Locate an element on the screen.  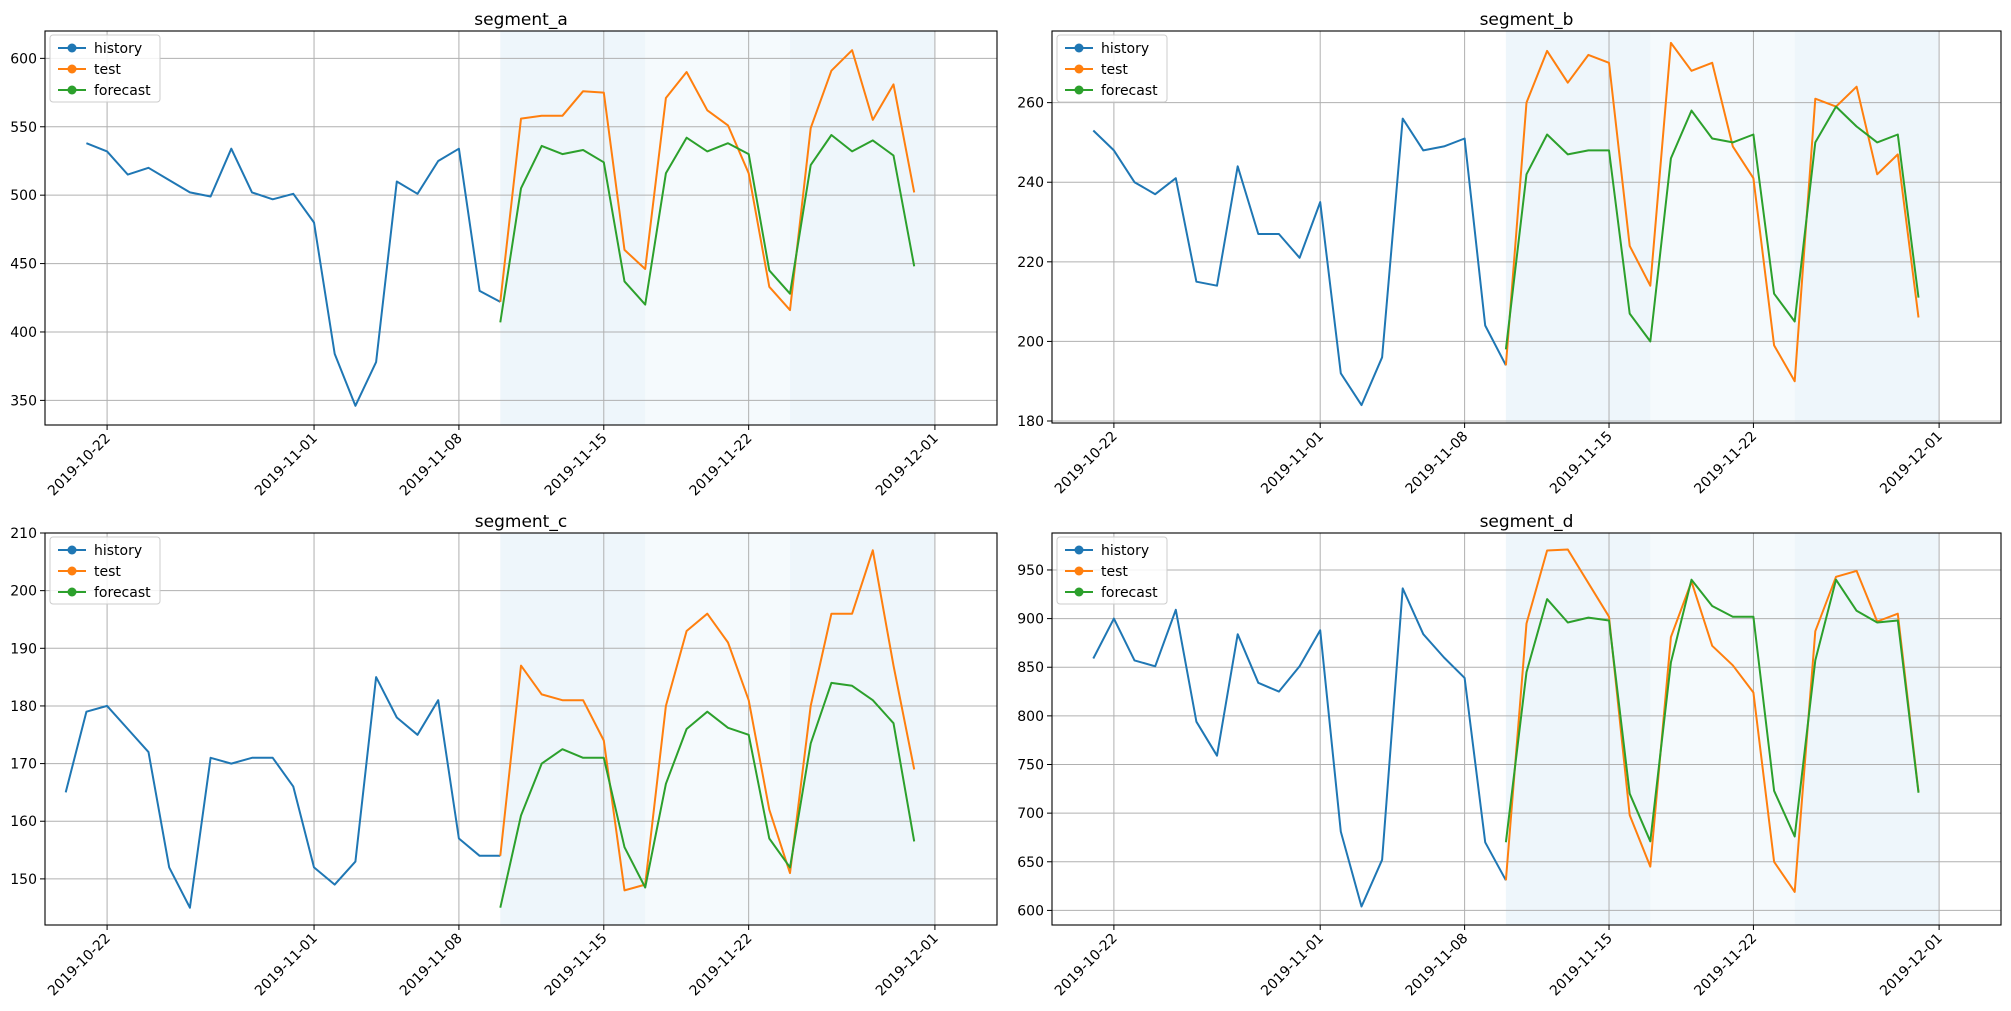
y-tick-label: 160 is located at coordinates (23, 822).